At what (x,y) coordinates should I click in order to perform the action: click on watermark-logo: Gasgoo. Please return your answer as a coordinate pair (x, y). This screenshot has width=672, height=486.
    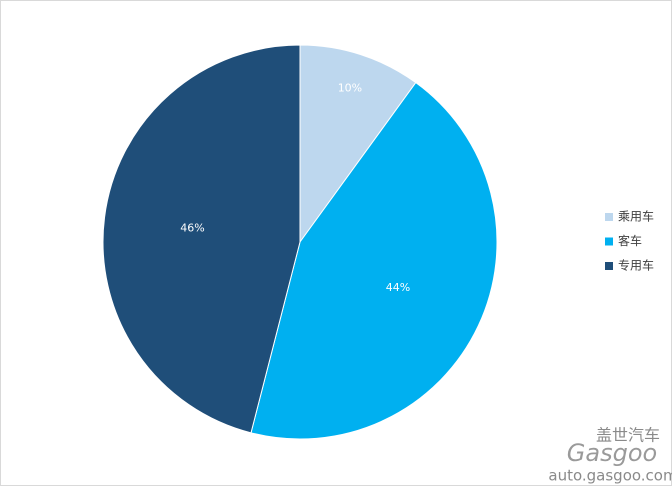
    Looking at the image, I should click on (612, 453).